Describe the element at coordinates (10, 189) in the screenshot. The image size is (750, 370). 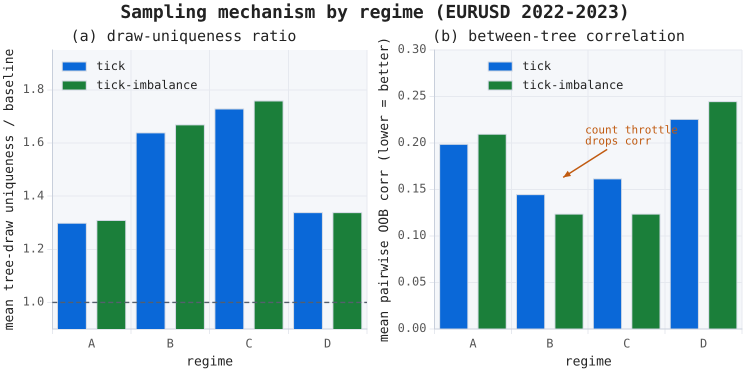
I see `y-axis-title: mean tree-draw uniqueness / baseline` at that location.